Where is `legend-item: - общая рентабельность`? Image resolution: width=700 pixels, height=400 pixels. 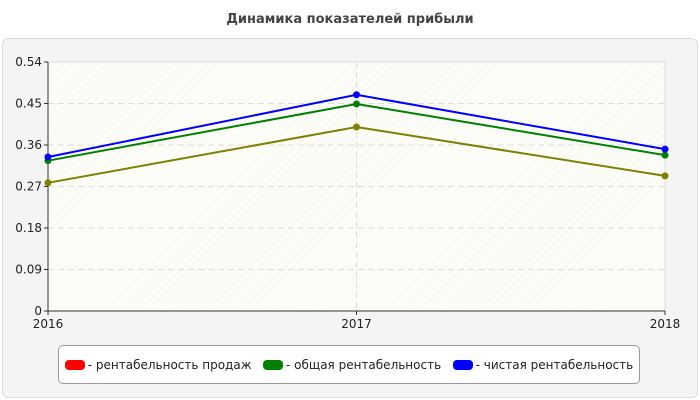 legend-item: - общая рентабельность is located at coordinates (352, 365).